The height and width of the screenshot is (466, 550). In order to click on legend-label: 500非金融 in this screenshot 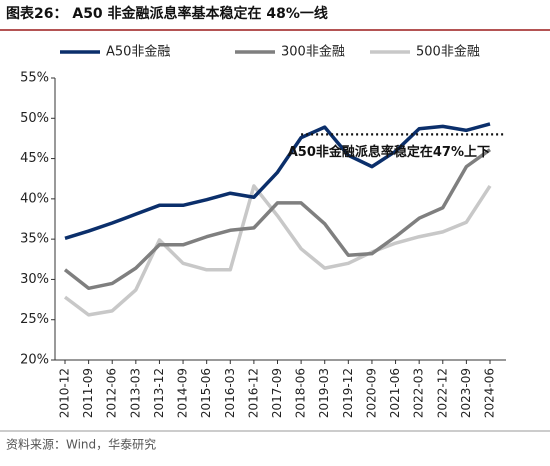, I will do `click(448, 52)`.